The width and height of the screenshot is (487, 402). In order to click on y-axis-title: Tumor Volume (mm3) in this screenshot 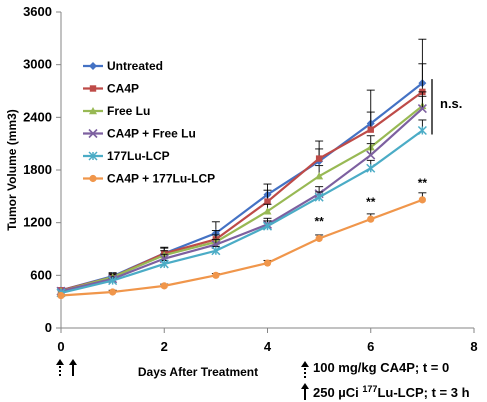, I will do `click(12, 170)`.